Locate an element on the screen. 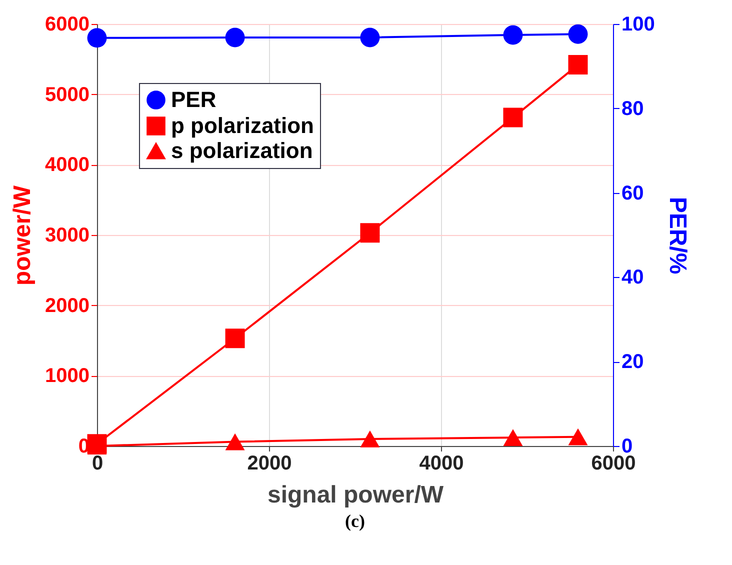 The width and height of the screenshot is (732, 565). y2-axis-title: PER/% is located at coordinates (677, 235).